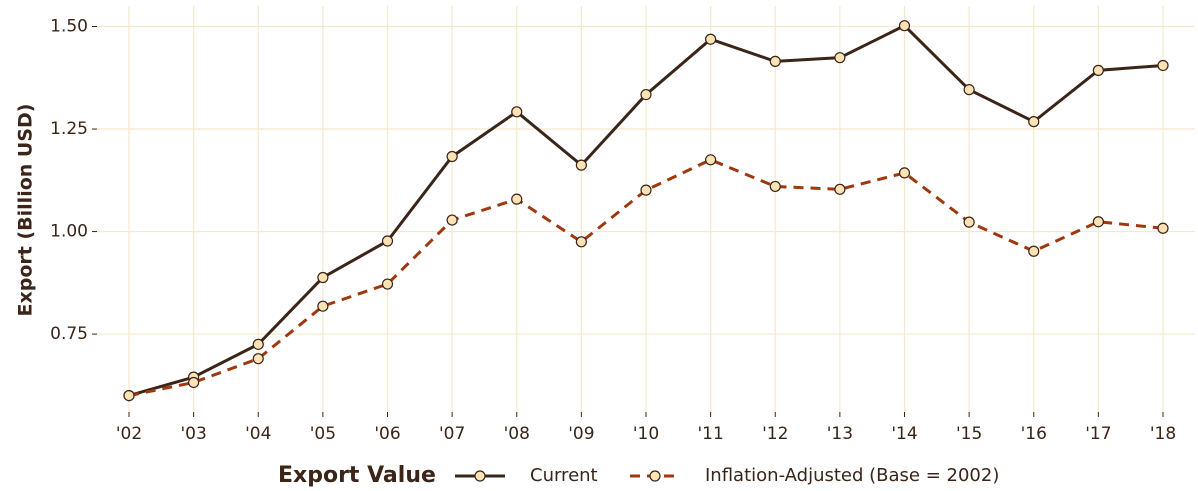 The width and height of the screenshot is (1198, 491). Describe the element at coordinates (581, 434) in the screenshot. I see `x-tick-label: '09` at that location.